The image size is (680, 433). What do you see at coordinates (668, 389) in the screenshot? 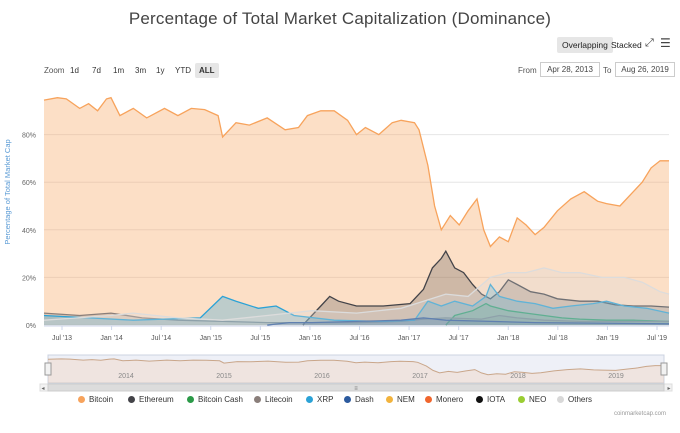
I see `scroll-right-arrow-icon: ▸` at bounding box center [668, 389].